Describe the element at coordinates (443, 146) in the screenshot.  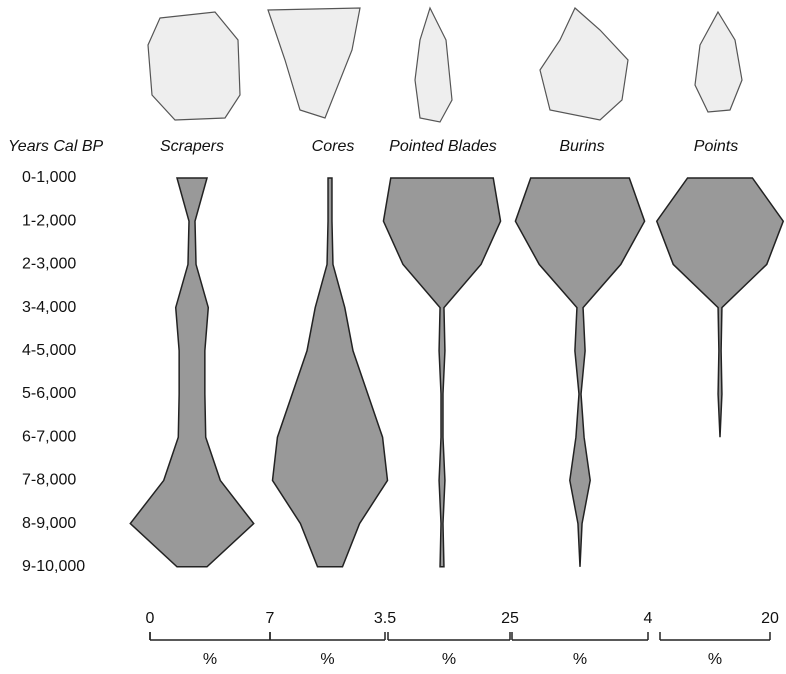
I see `series-label: Pointed Blades` at that location.